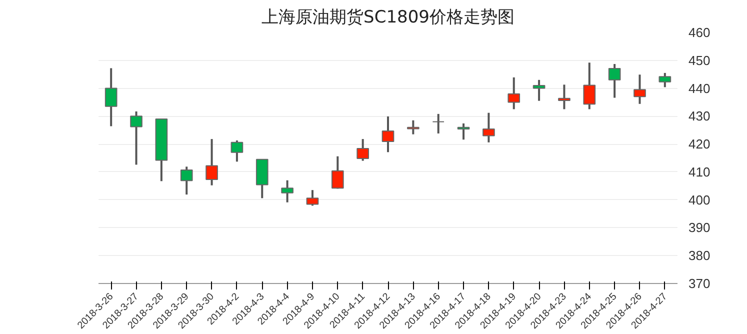 The width and height of the screenshot is (747, 334). What do you see at coordinates (699, 60) in the screenshot?
I see `y-tick-label: 450` at bounding box center [699, 60].